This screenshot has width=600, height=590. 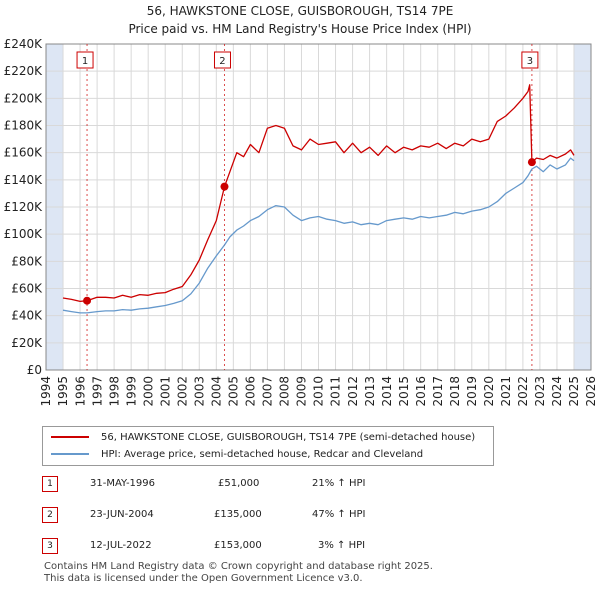 I want to click on sale-badge: 1, so click(x=50, y=484).